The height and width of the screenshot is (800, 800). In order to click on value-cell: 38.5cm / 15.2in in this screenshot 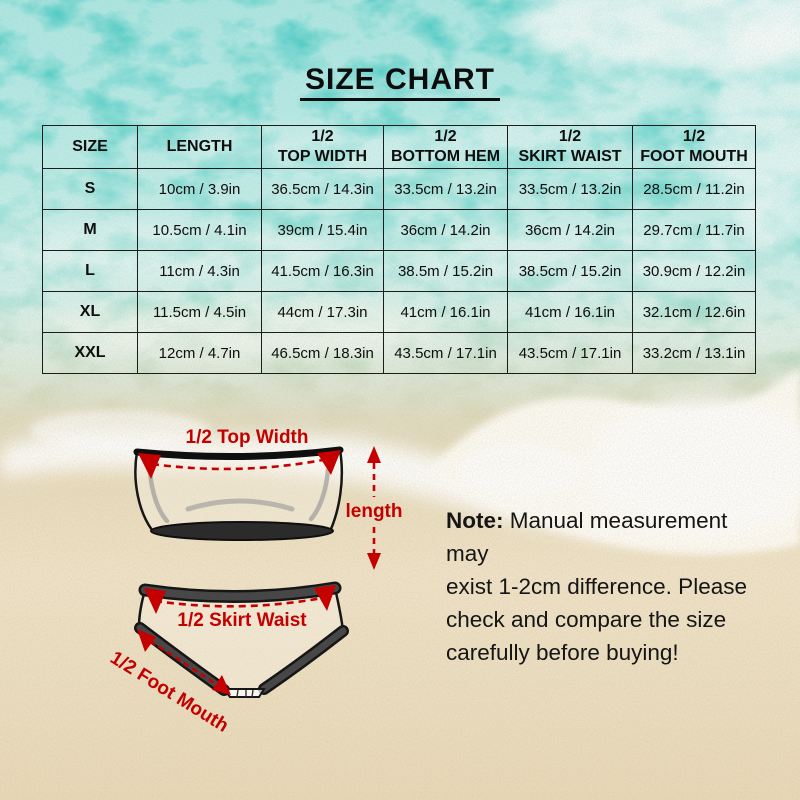, I will do `click(570, 271)`.